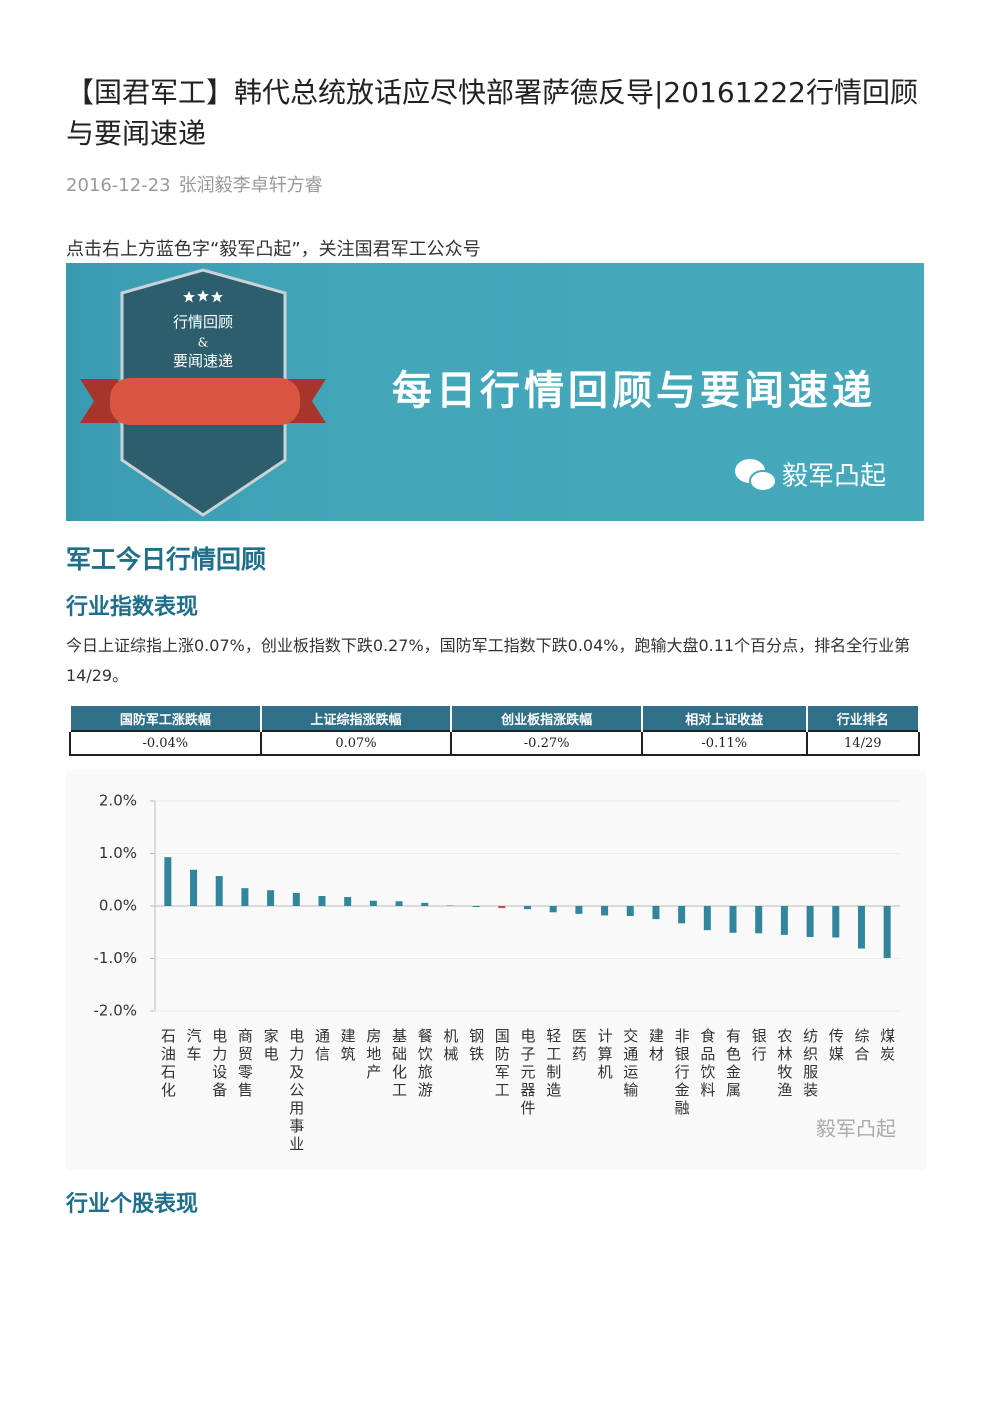 This screenshot has height=1403, width=992. I want to click on x-tick-label: 钢铁, so click(476, 1046).